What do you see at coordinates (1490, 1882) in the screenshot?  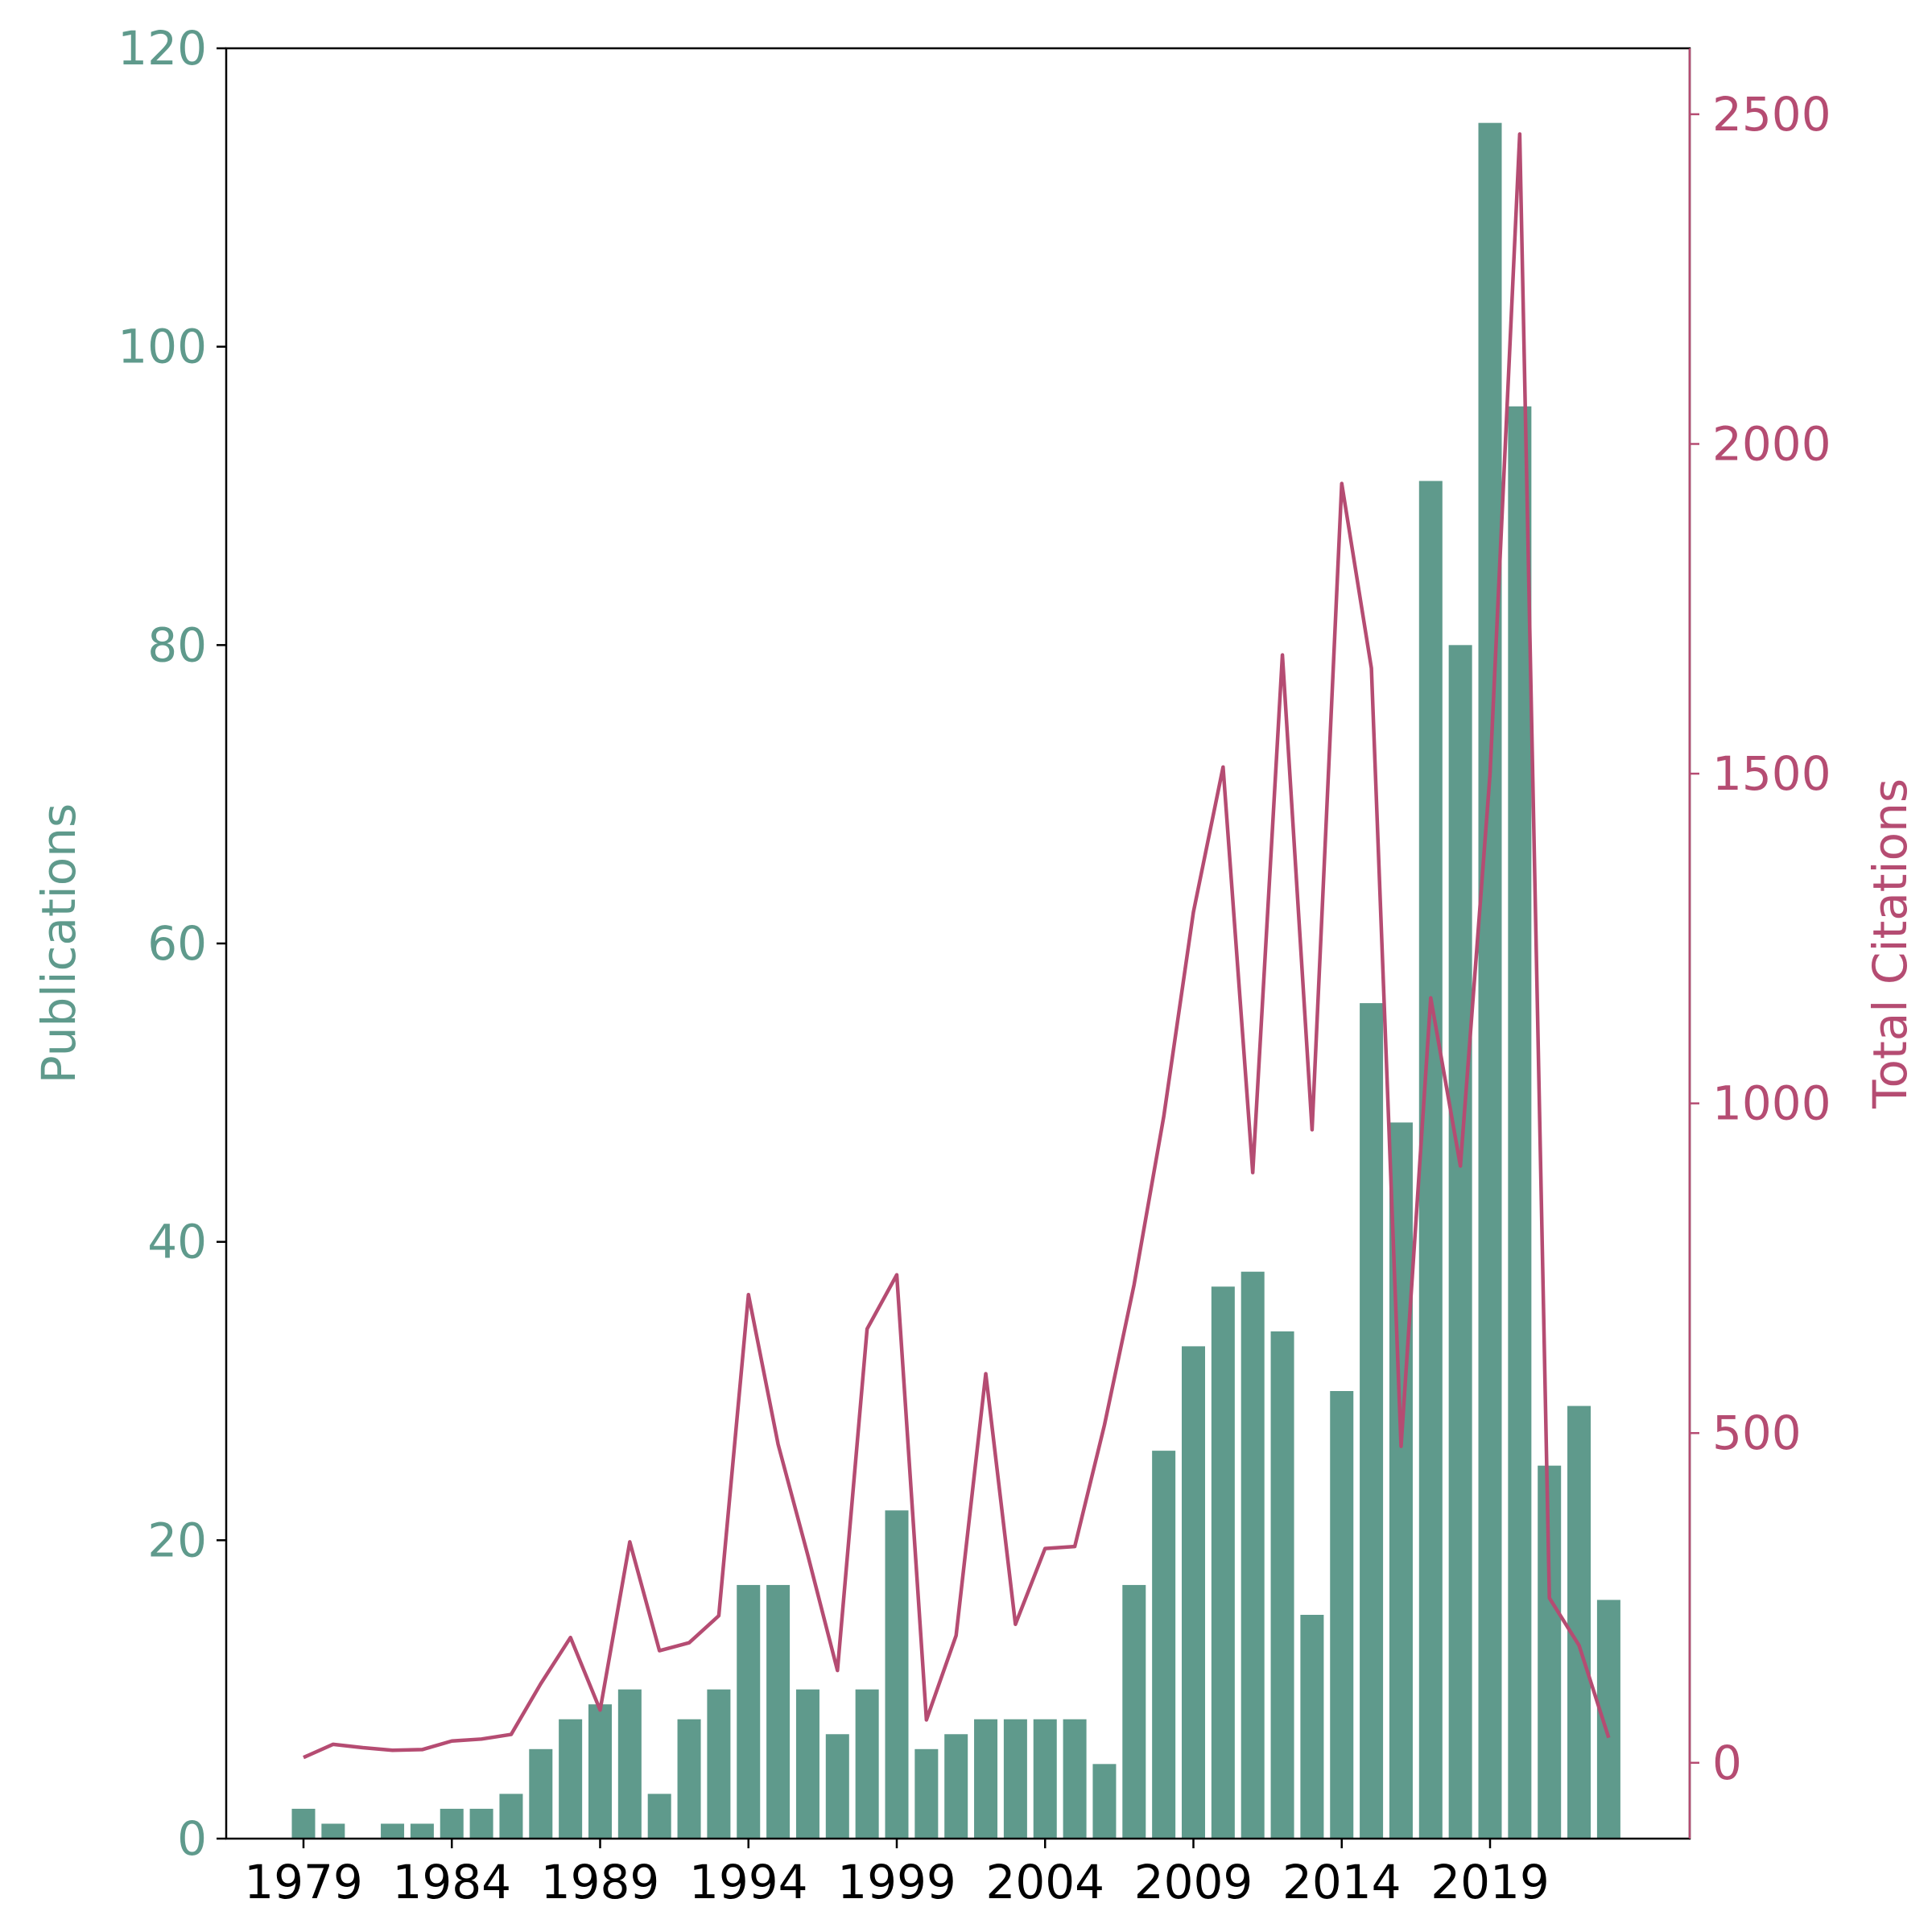 I see `x-tick-label: 2019` at bounding box center [1490, 1882].